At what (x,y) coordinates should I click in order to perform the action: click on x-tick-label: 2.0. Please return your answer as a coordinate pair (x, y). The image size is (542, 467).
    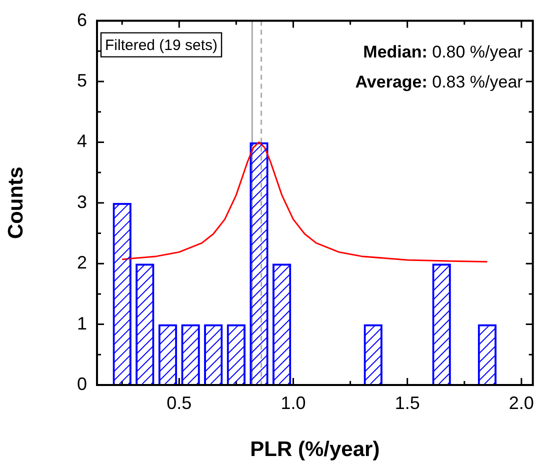
    Looking at the image, I should click on (521, 402).